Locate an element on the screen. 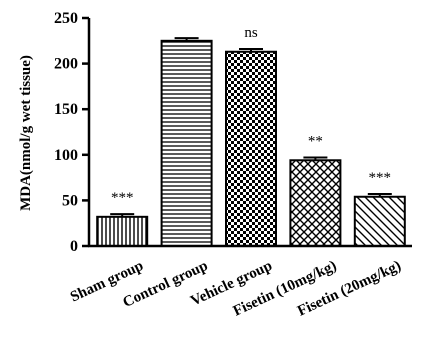  y-tick-label: 100 is located at coordinates (66, 155).